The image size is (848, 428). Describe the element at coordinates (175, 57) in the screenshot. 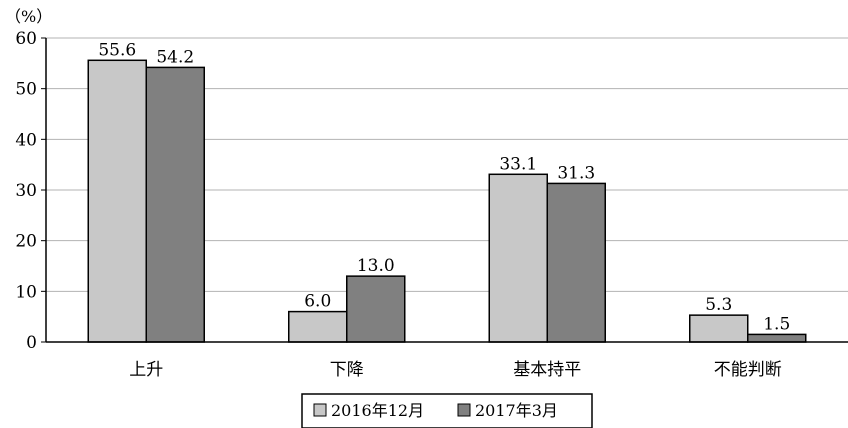

I see `value-label: 54.2` at that location.